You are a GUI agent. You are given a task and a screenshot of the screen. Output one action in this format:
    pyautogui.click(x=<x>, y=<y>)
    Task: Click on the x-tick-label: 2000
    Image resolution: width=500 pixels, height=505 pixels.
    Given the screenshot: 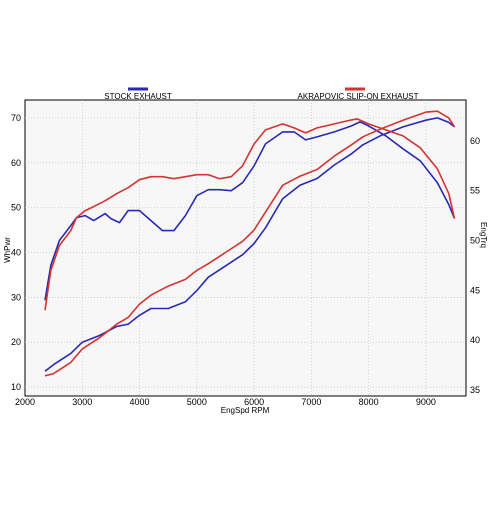 What is the action you would take?
    pyautogui.click(x=25, y=402)
    